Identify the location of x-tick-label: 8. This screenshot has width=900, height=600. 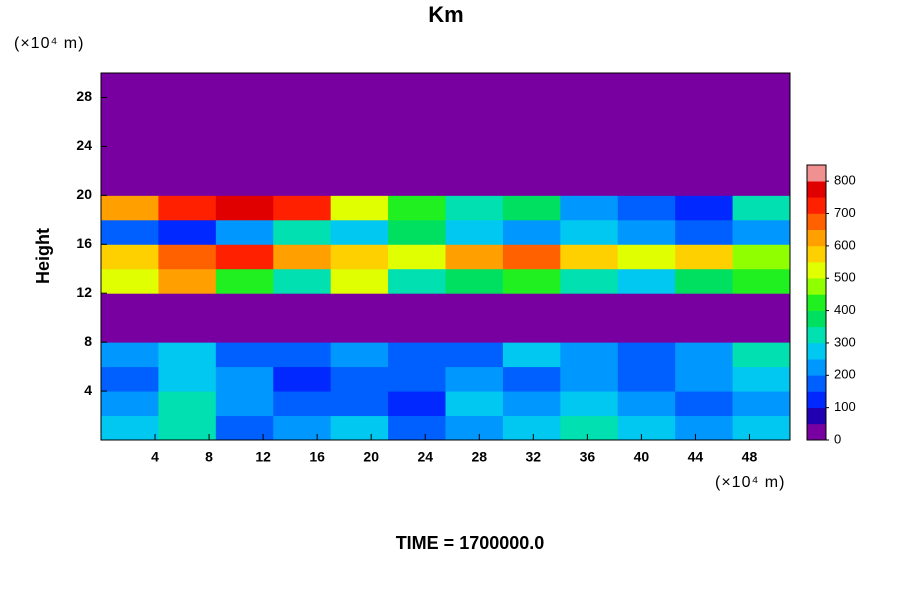
(209, 457).